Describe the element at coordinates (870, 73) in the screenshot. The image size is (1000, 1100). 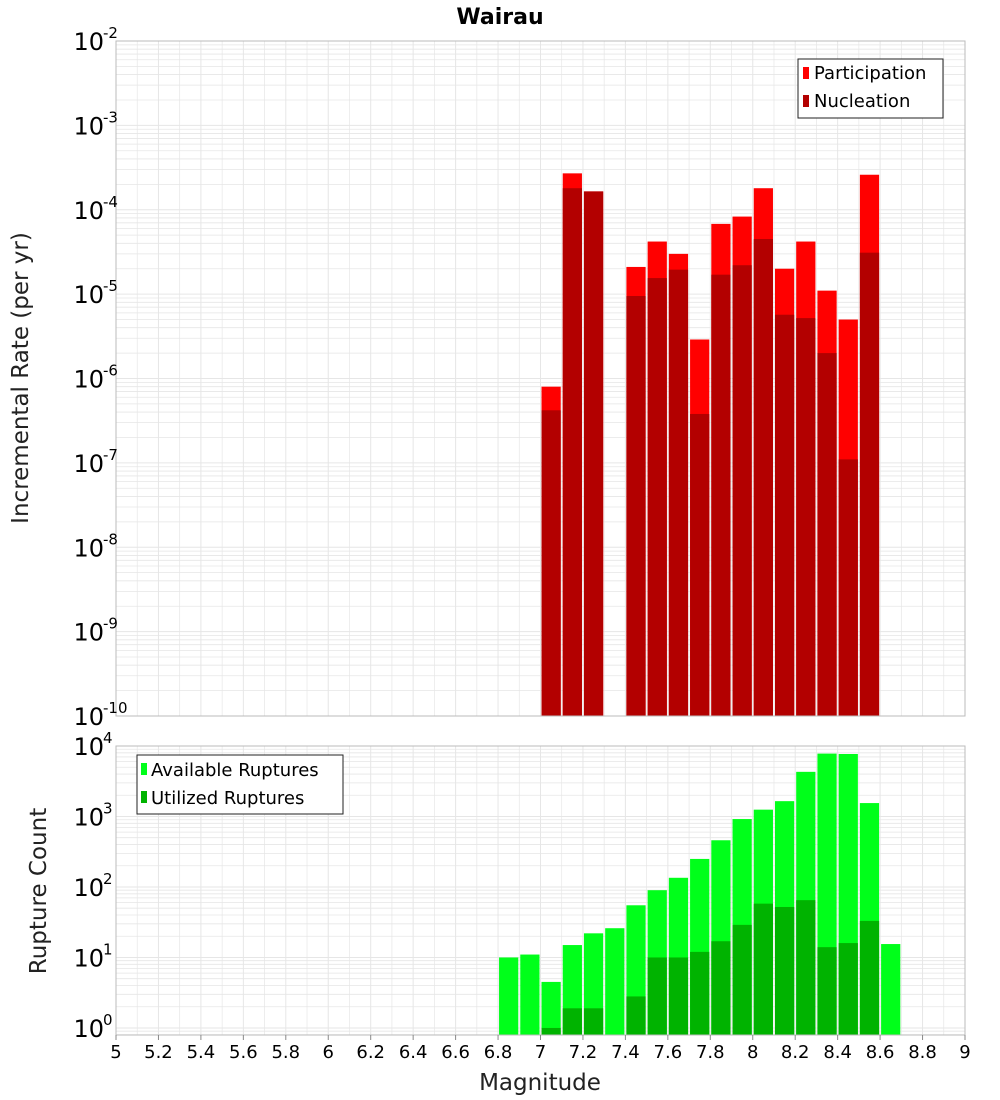
I see `legend-label-participation: Participation` at that location.